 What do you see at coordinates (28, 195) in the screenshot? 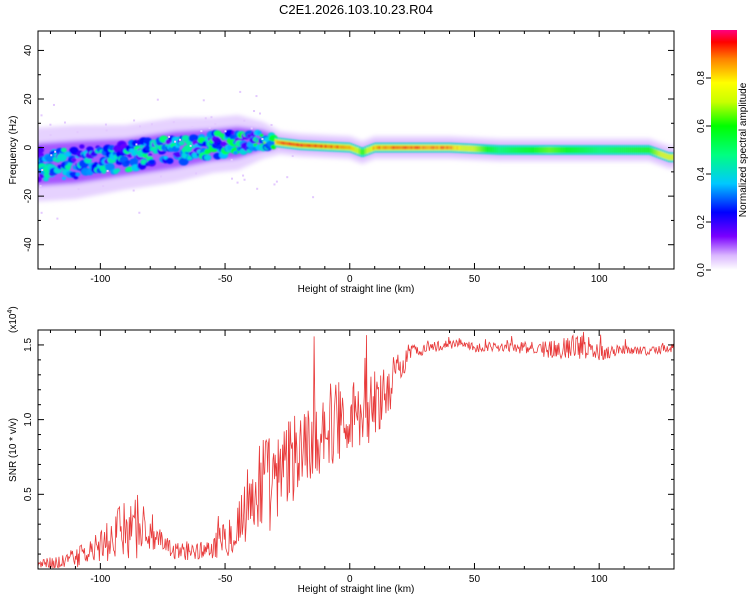
I see `spectrogram-ytick-label: -20` at bounding box center [28, 195].